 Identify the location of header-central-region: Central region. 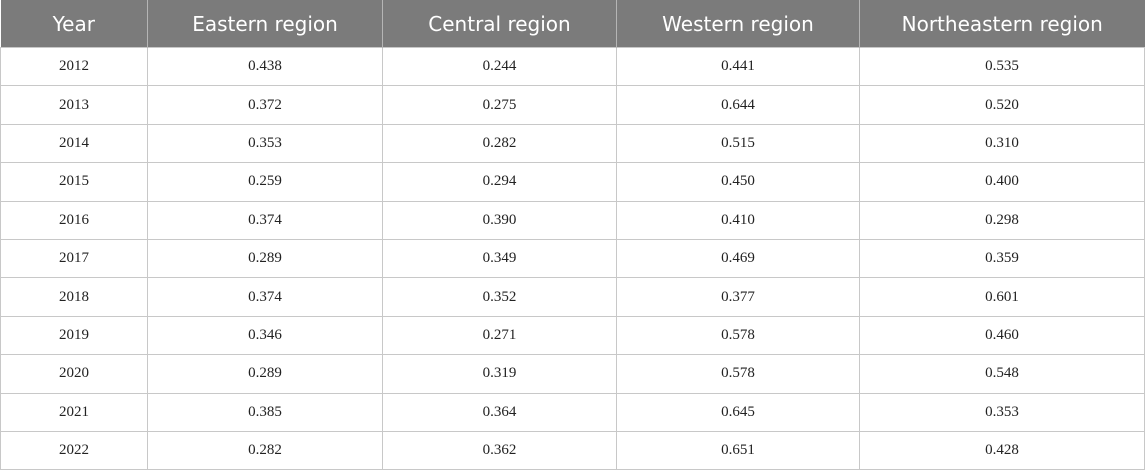
(499, 24).